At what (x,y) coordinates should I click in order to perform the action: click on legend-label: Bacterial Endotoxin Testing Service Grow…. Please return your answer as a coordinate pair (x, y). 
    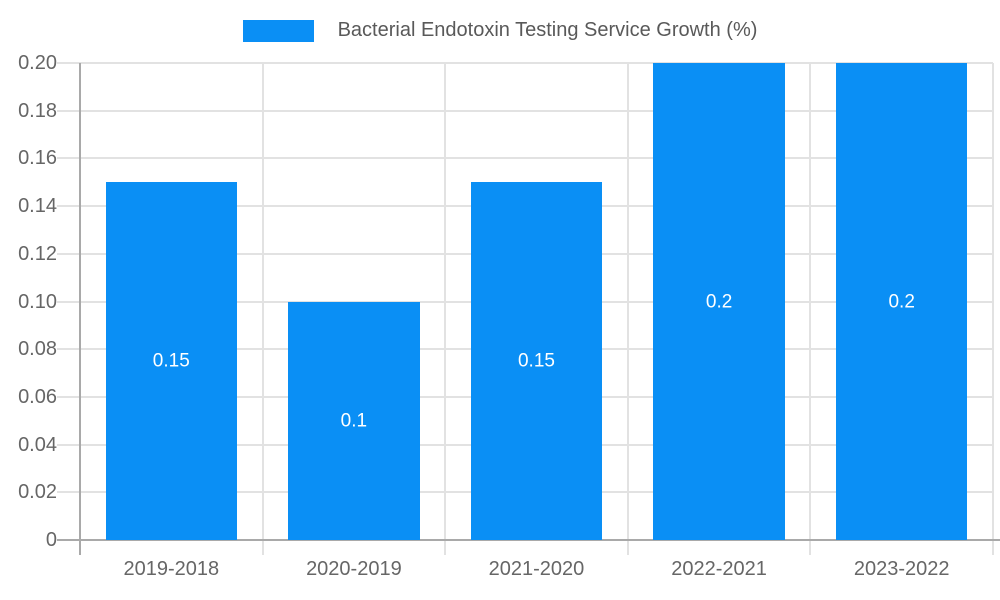
    Looking at the image, I should click on (547, 30).